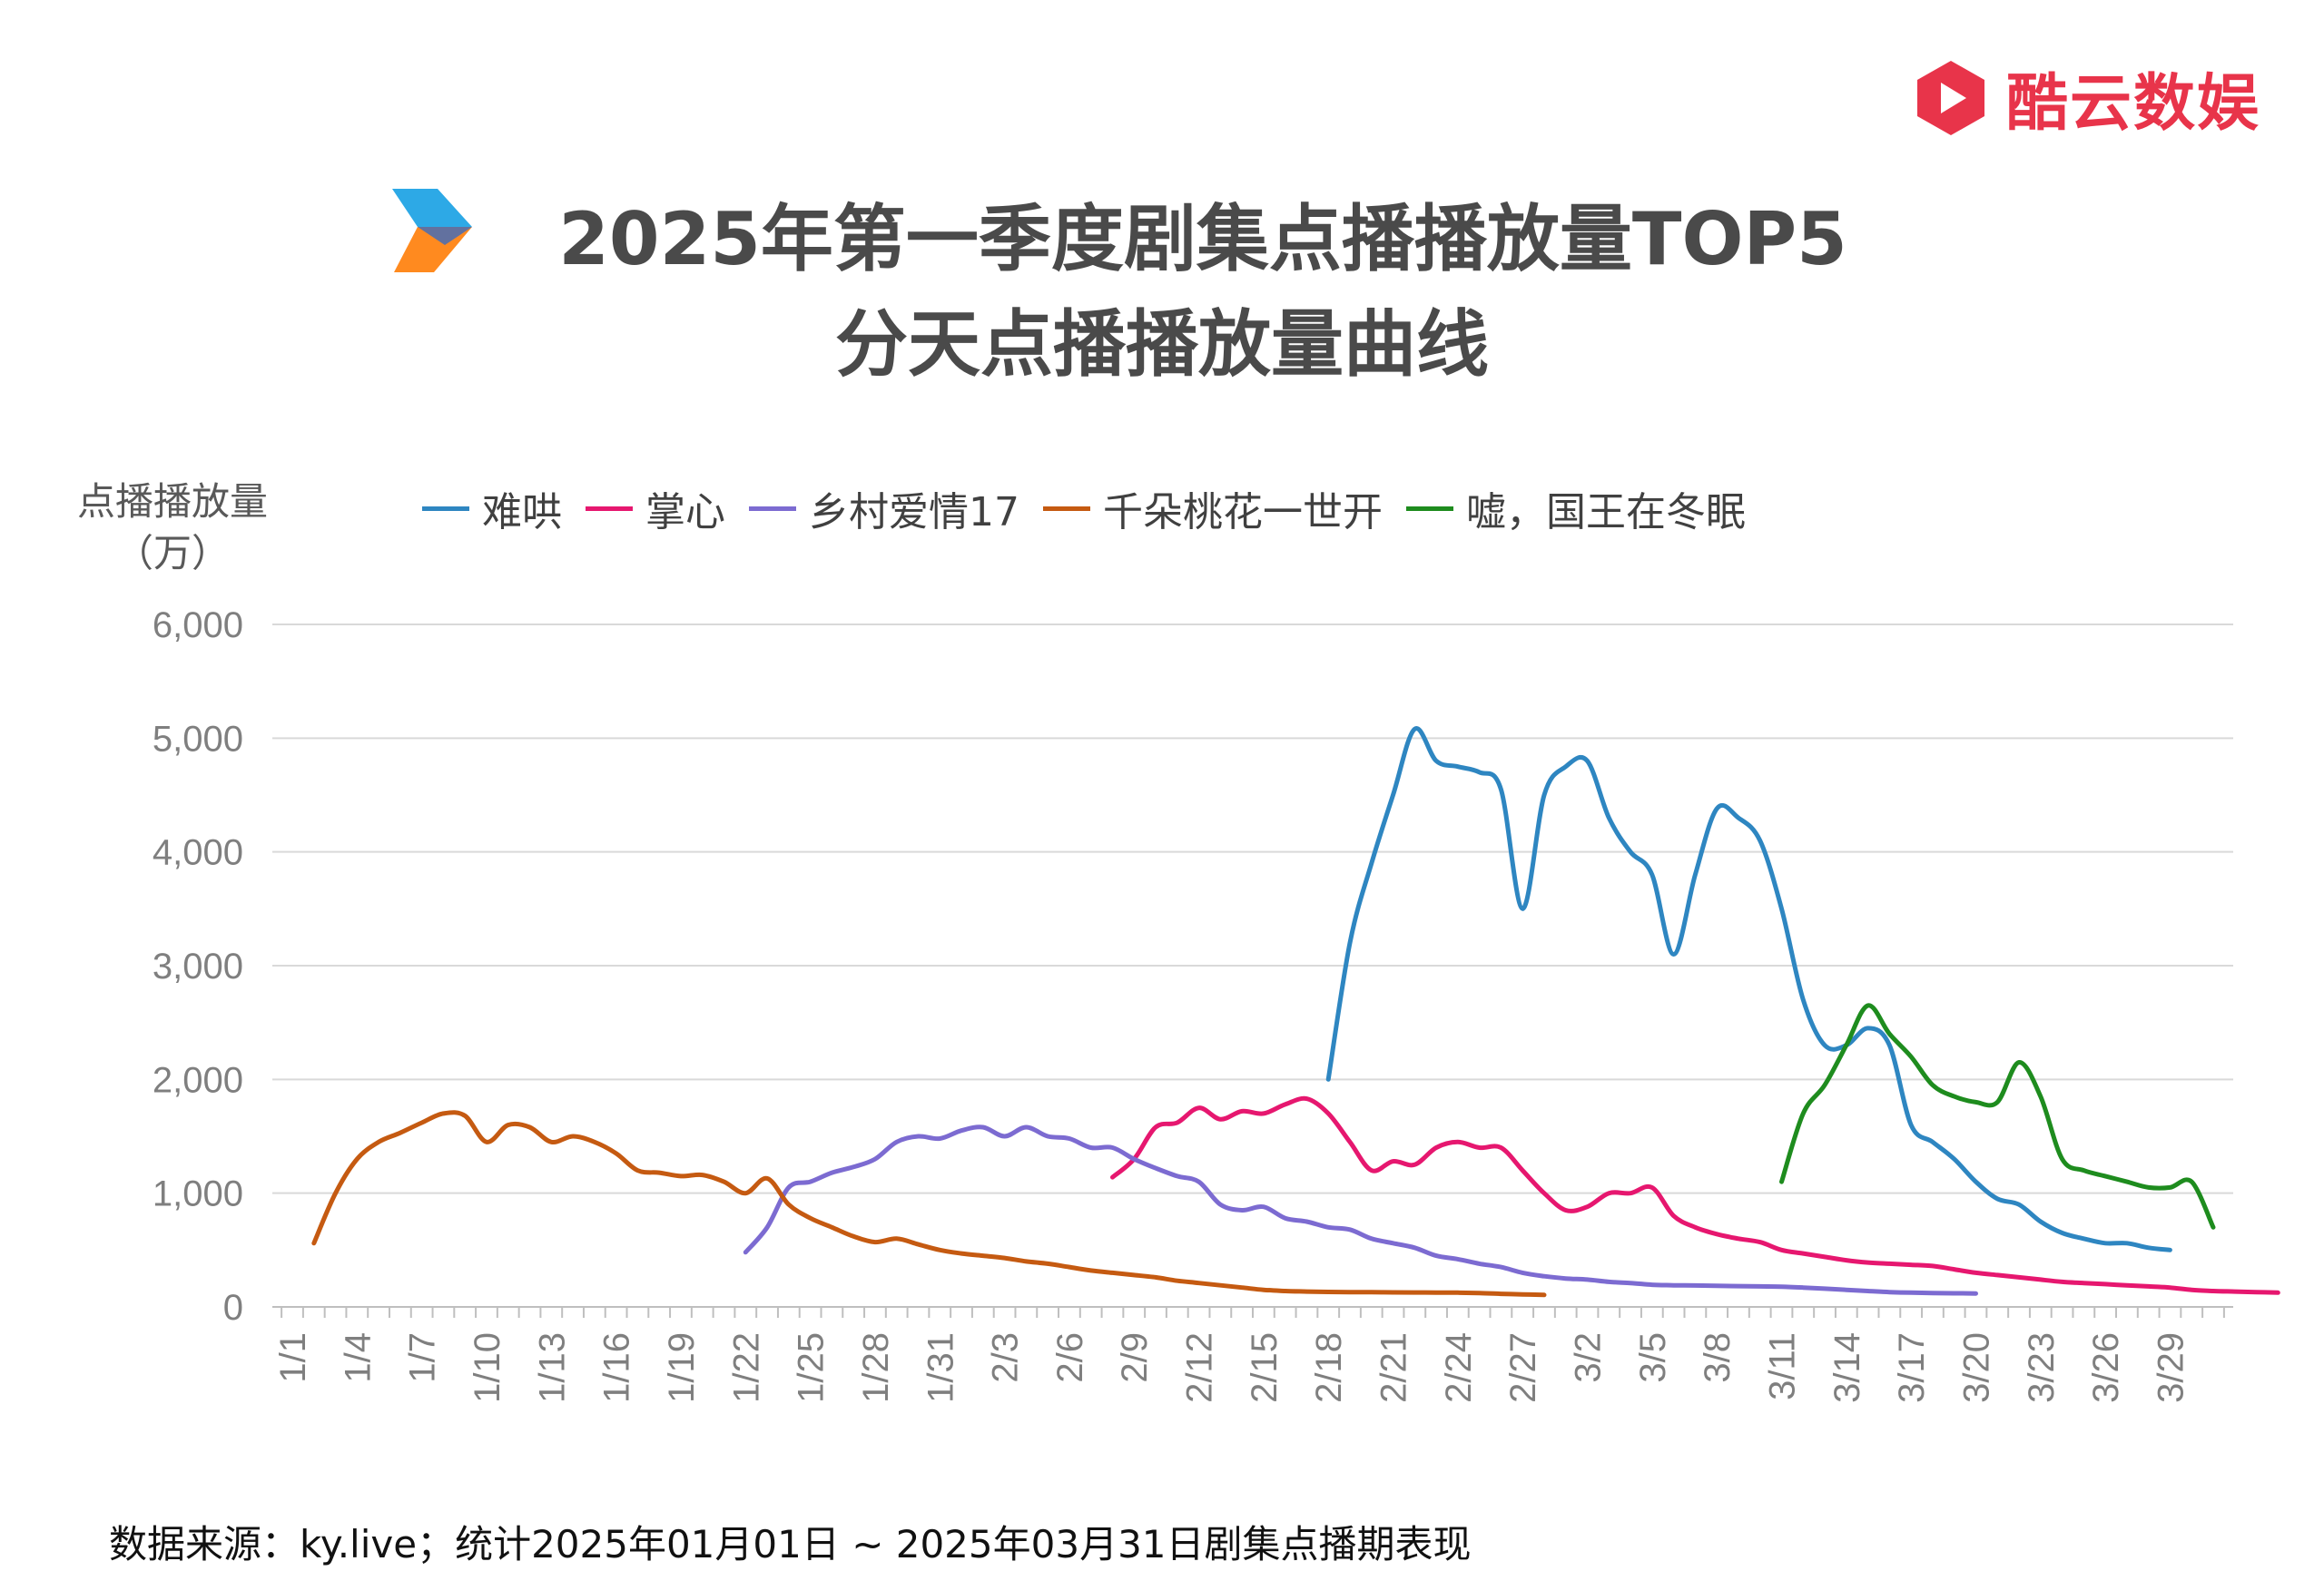  I want to click on x-tick-label: 2/27, so click(1523, 1367).